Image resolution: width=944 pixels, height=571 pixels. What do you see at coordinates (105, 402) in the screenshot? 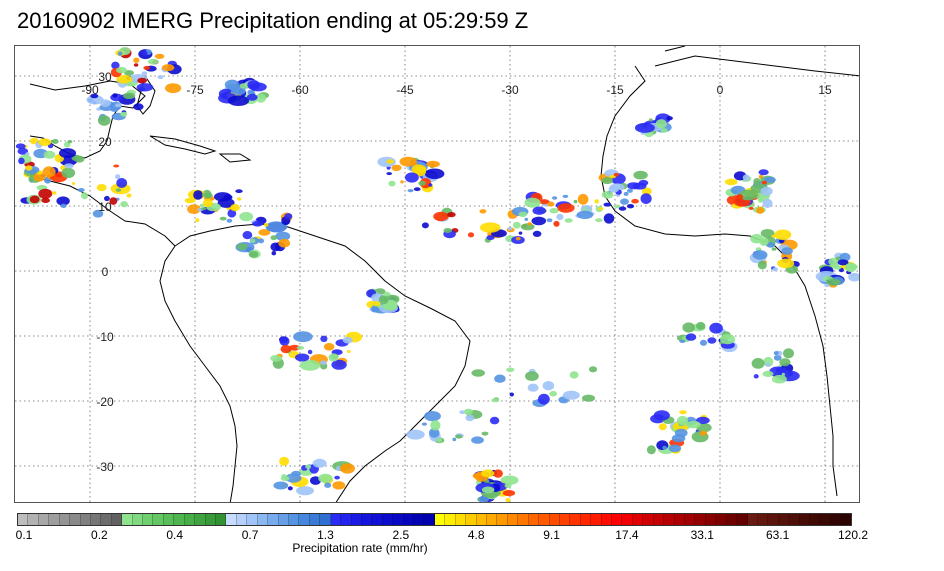
I see `latitude-label: -20` at bounding box center [105, 402].